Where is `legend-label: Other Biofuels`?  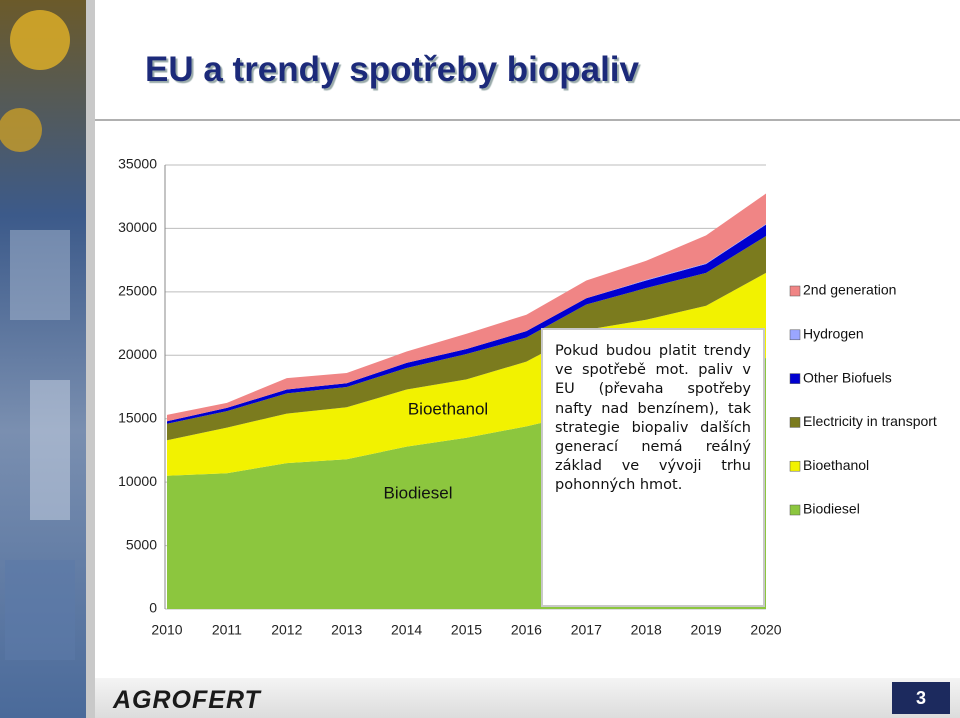 legend-label: Other Biofuels is located at coordinates (847, 377).